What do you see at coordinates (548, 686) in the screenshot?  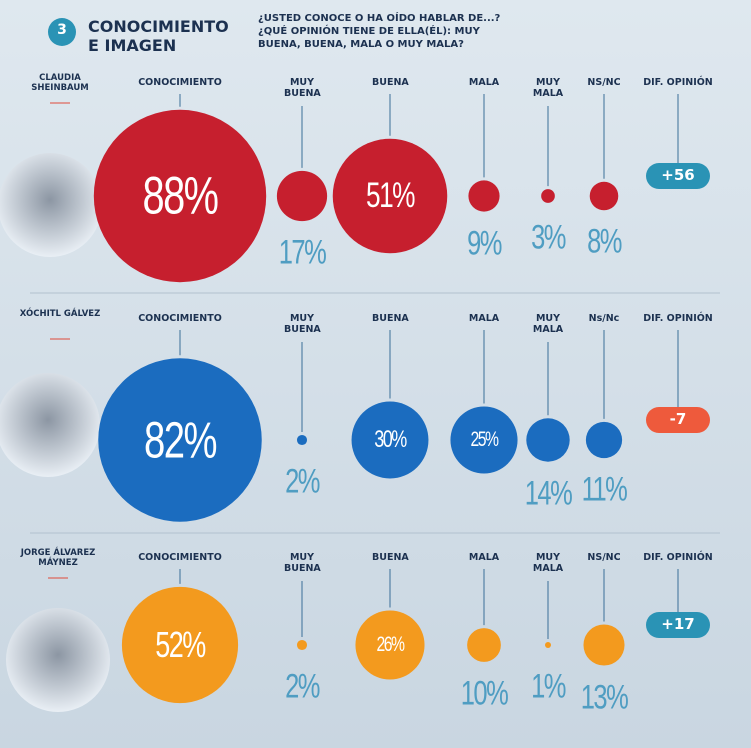 I see `value-label: 1%` at bounding box center [548, 686].